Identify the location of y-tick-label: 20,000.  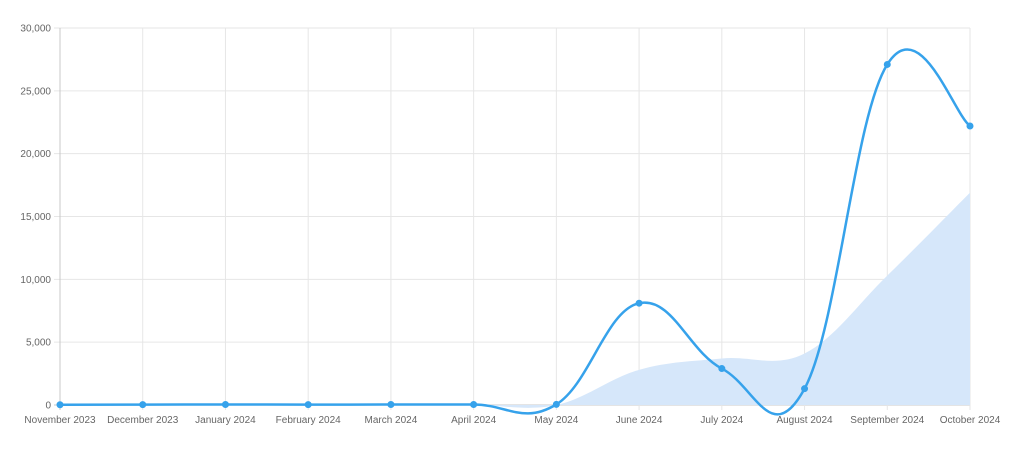
(35, 154).